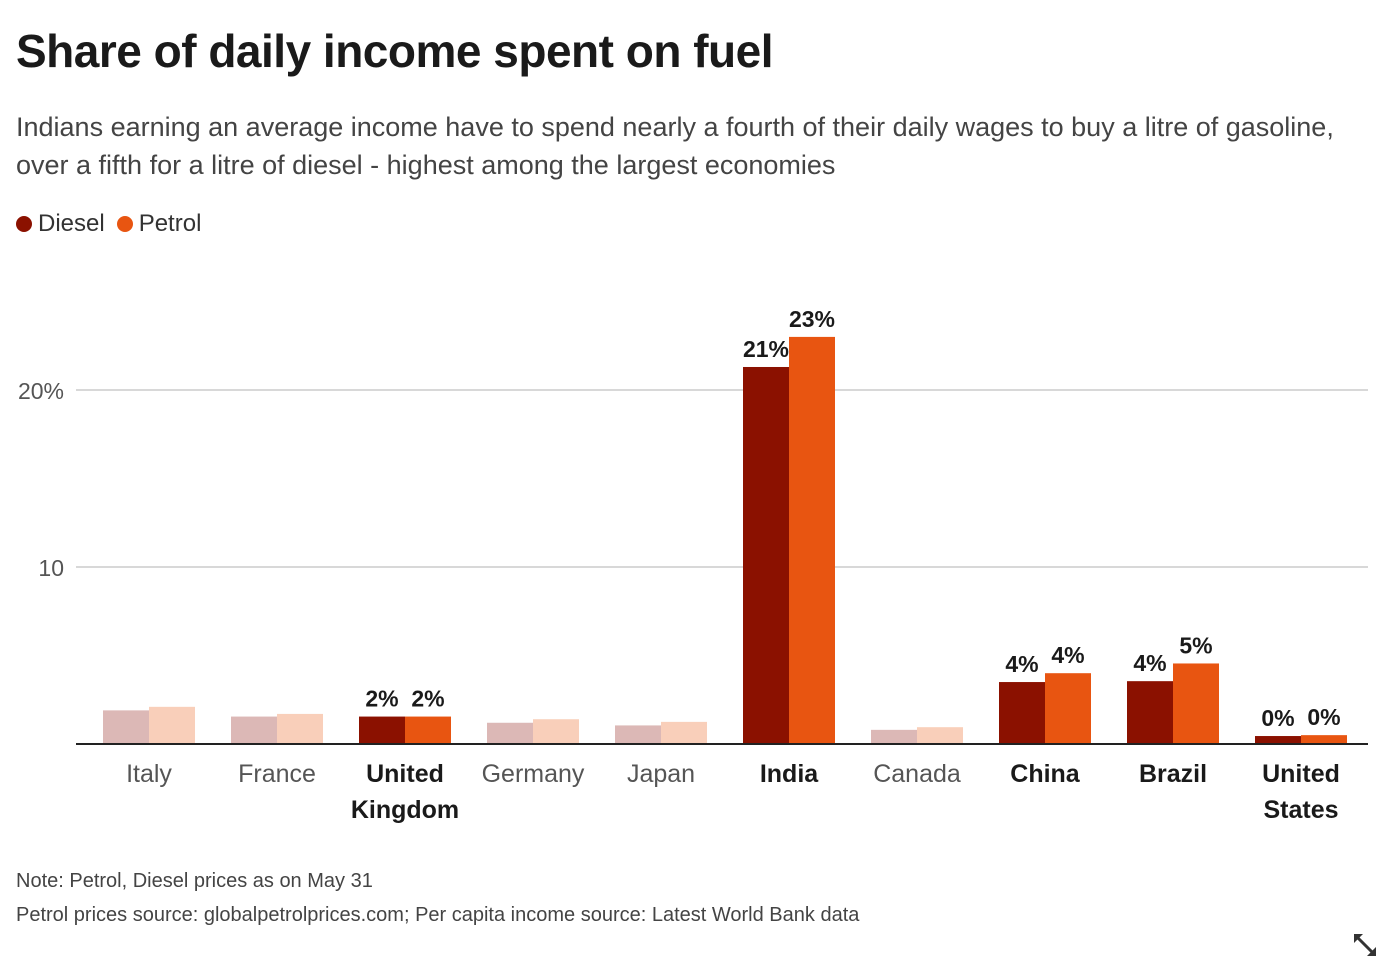 The height and width of the screenshot is (968, 1388). I want to click on x-tick-label-italy: Italy, so click(149, 774).